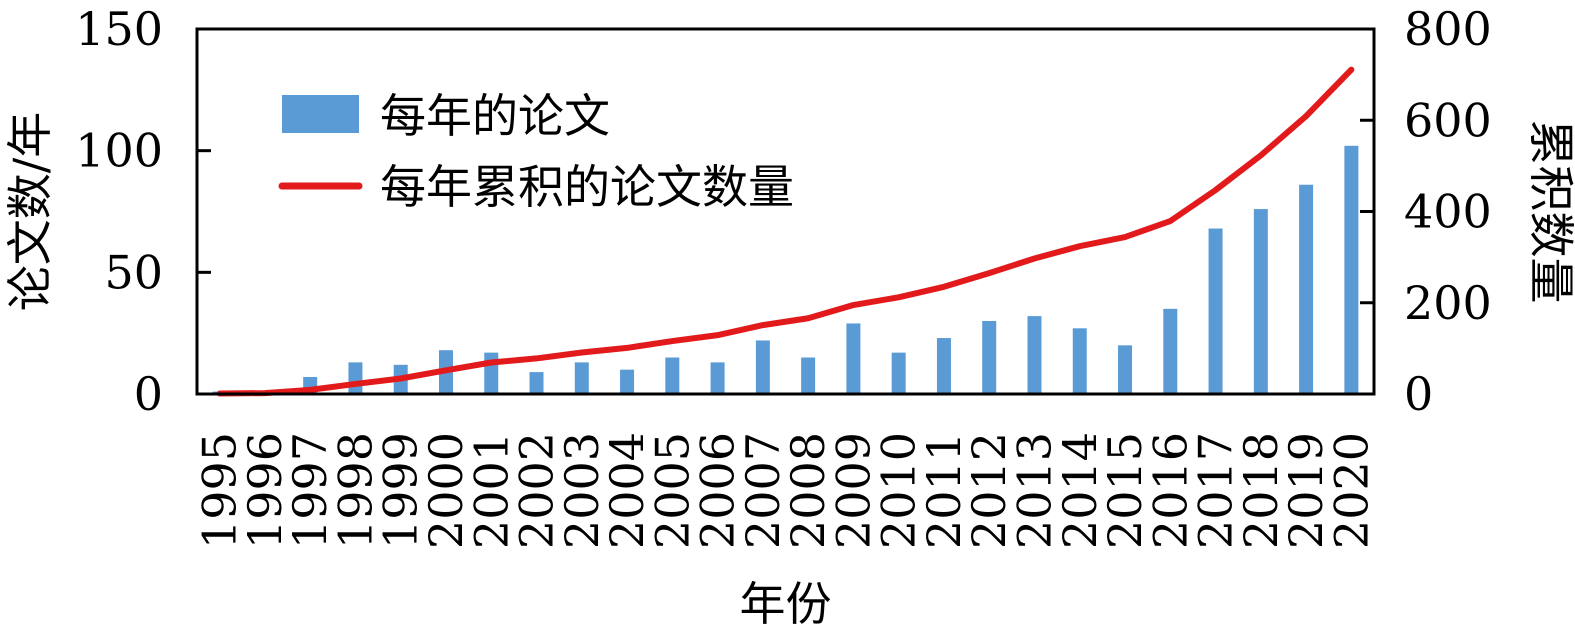  I want to click on x-tick-label: 2018, so click(1261, 490).